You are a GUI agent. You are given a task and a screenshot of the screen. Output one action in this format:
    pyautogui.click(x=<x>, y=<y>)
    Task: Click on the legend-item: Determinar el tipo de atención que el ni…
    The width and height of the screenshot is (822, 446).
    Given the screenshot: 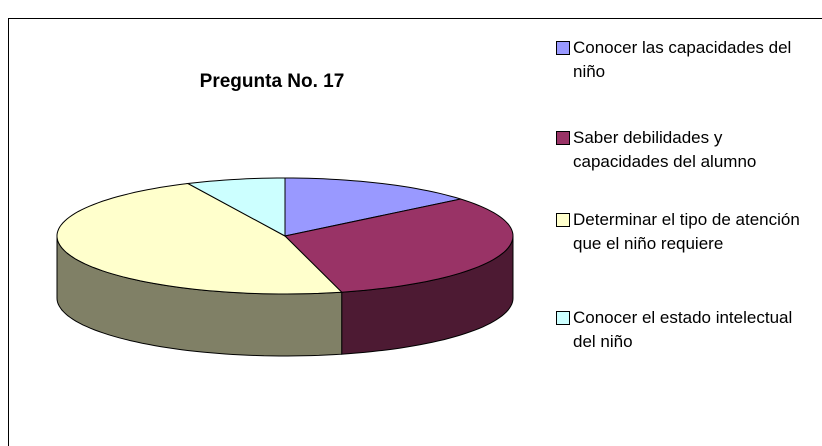 What is the action you would take?
    pyautogui.click(x=687, y=232)
    